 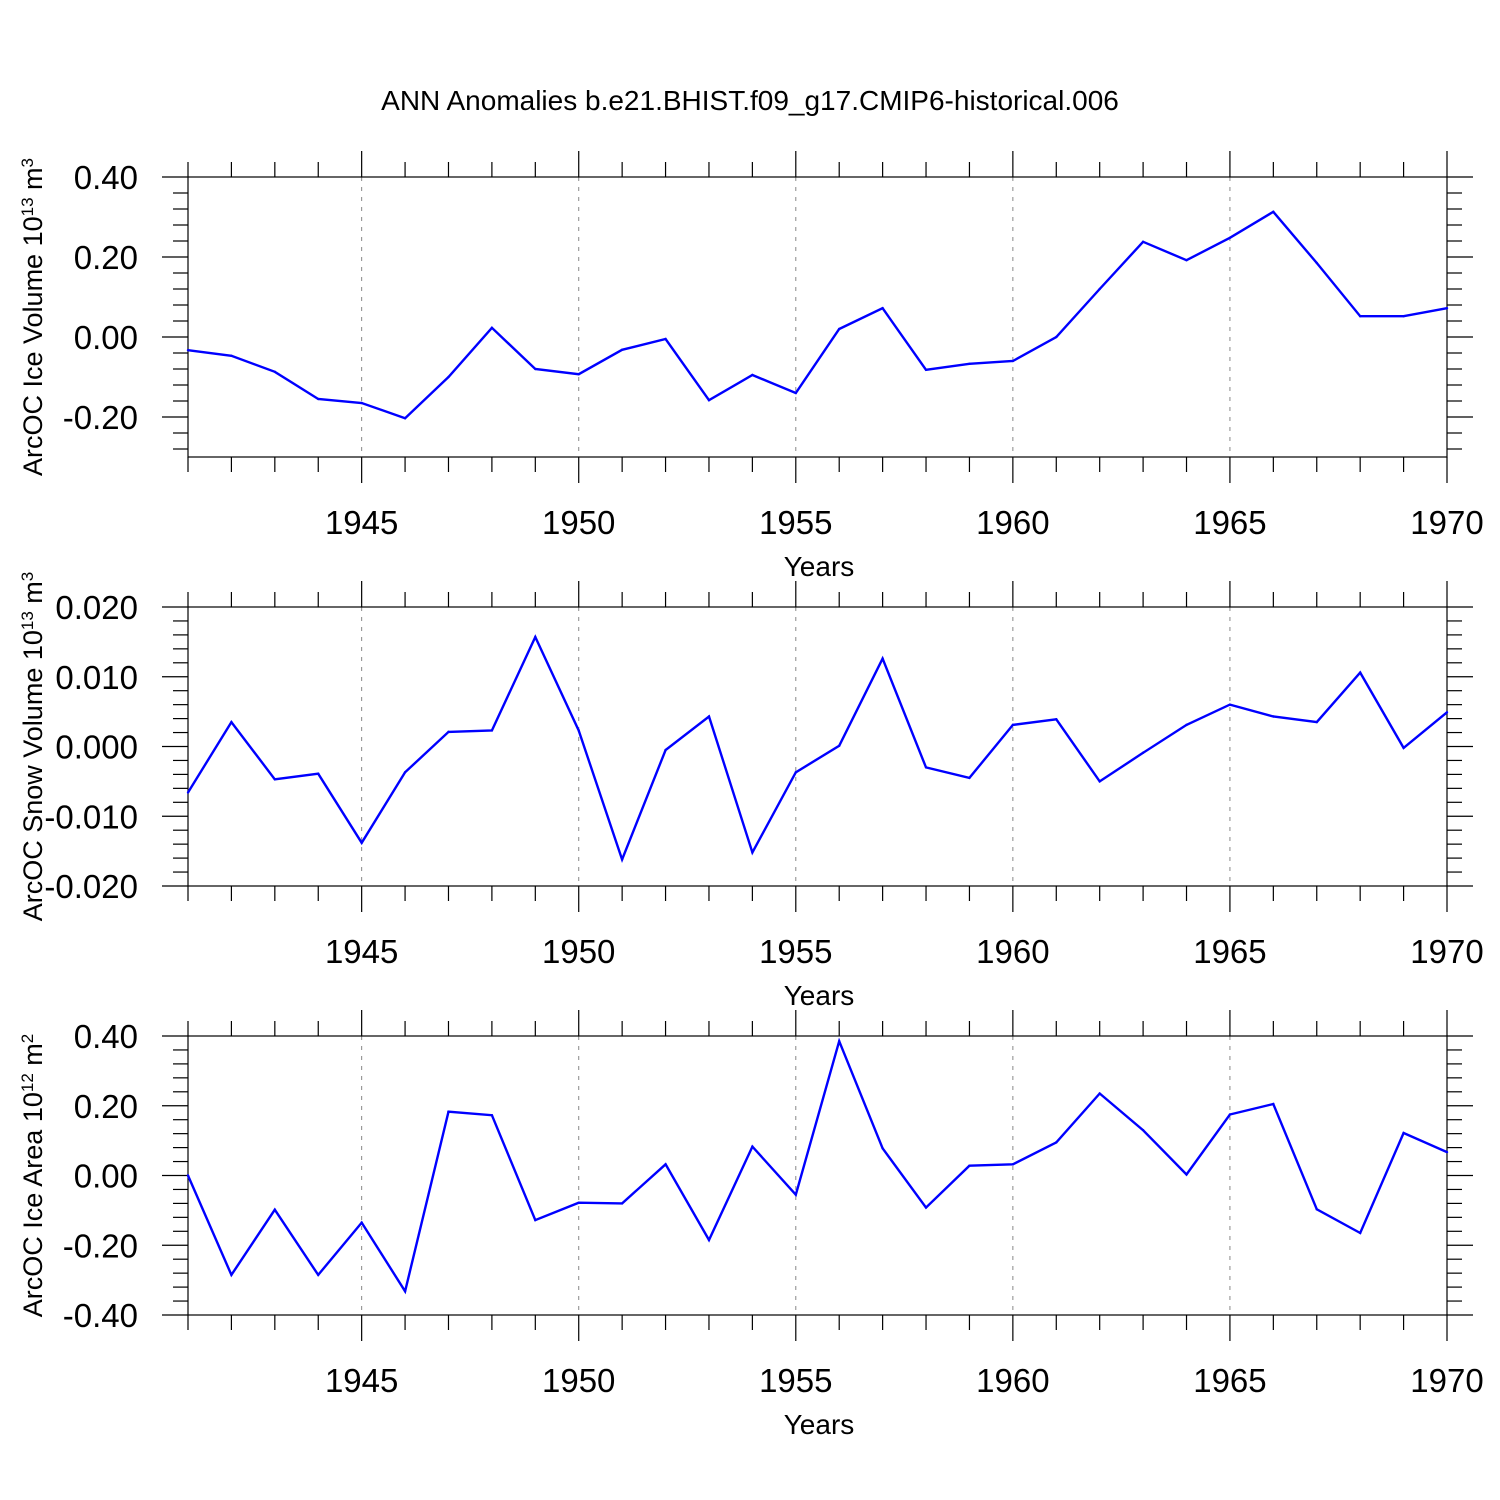 I want to click on data-point-1963, so click(x=1143, y=752).